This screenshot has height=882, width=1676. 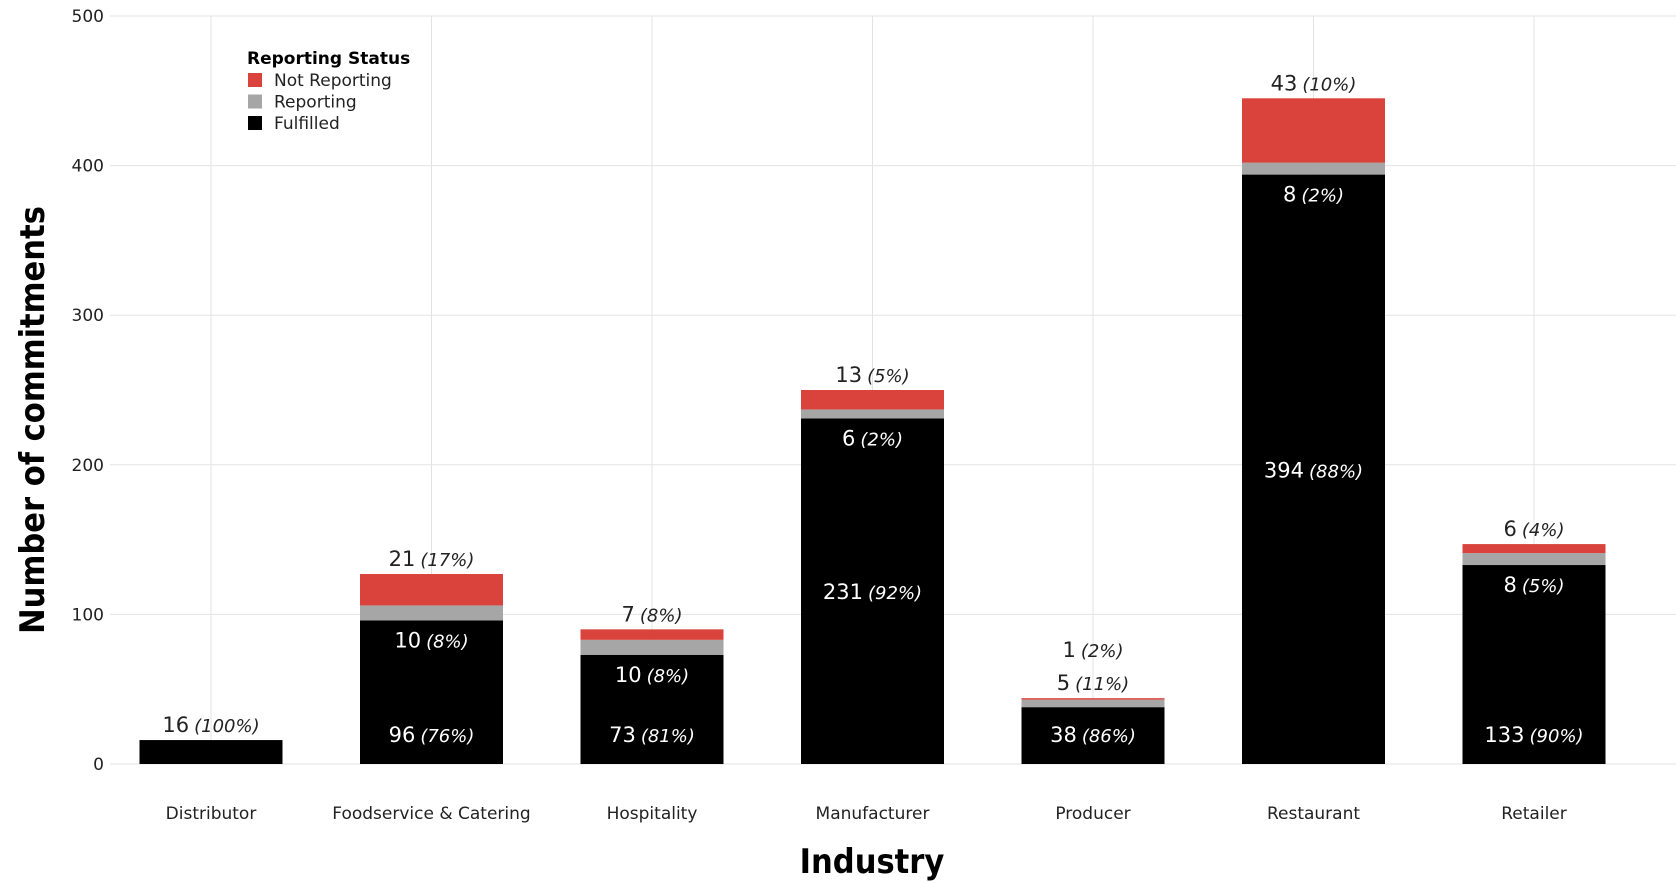 What do you see at coordinates (1069, 650) in the screenshot?
I see `data-label-value: 1` at bounding box center [1069, 650].